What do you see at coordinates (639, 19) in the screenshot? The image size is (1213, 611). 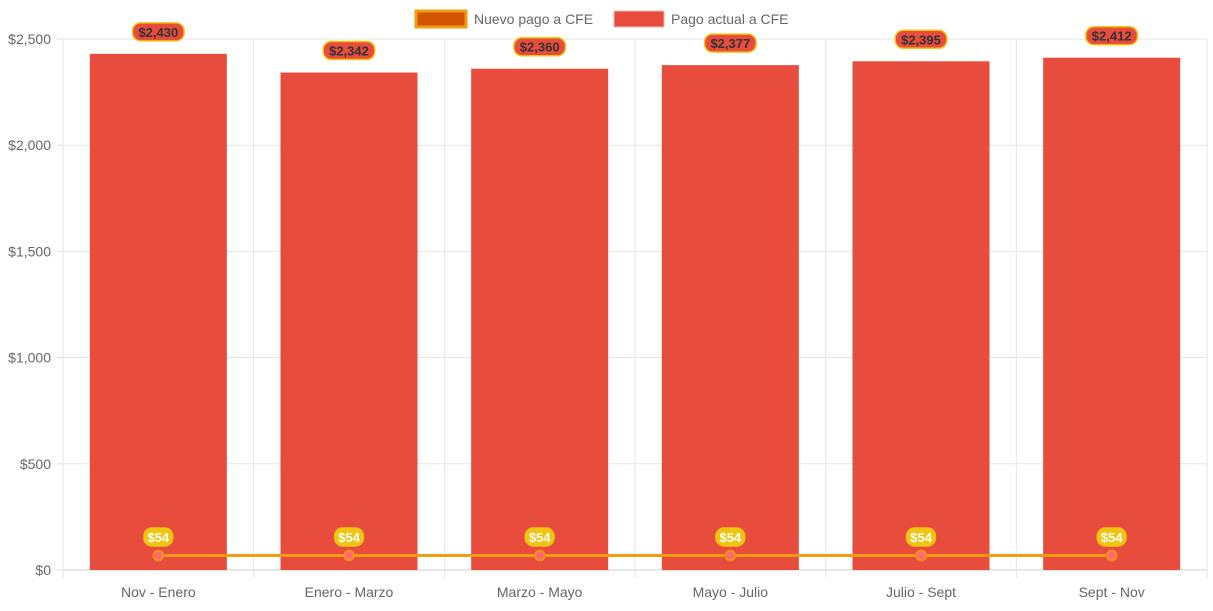 I see `legend-swatch-actual` at bounding box center [639, 19].